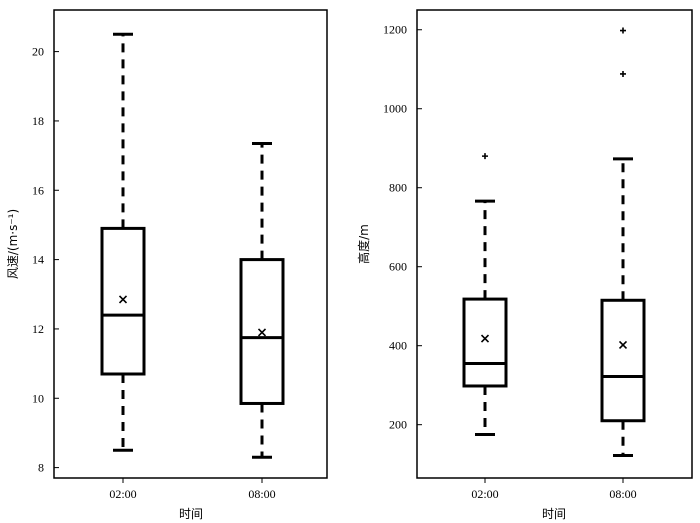 This screenshot has height=523, width=700. What do you see at coordinates (13, 244) in the screenshot?
I see `y-axis-title: 风速/(m·s⁻¹)` at bounding box center [13, 244].